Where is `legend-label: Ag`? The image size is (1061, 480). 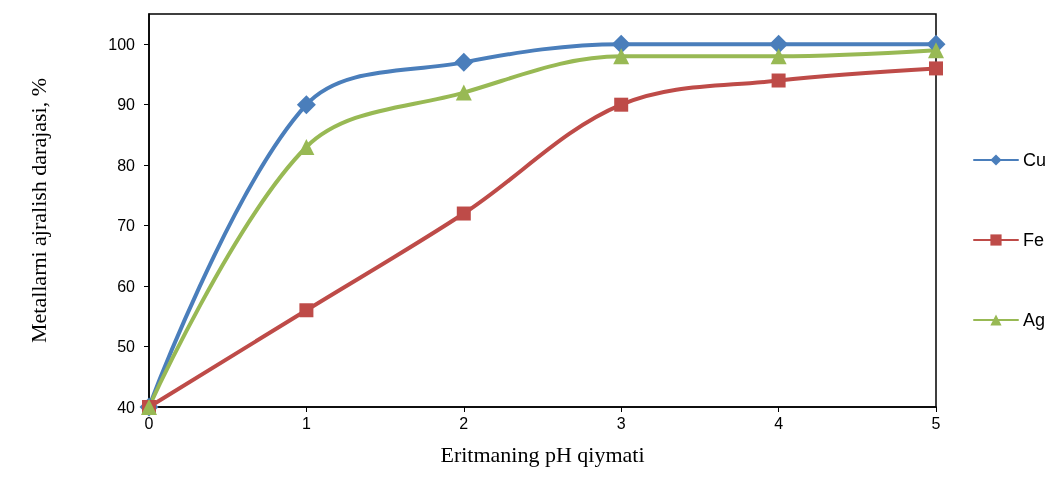
legend-label: Ag is located at coordinates (1034, 320).